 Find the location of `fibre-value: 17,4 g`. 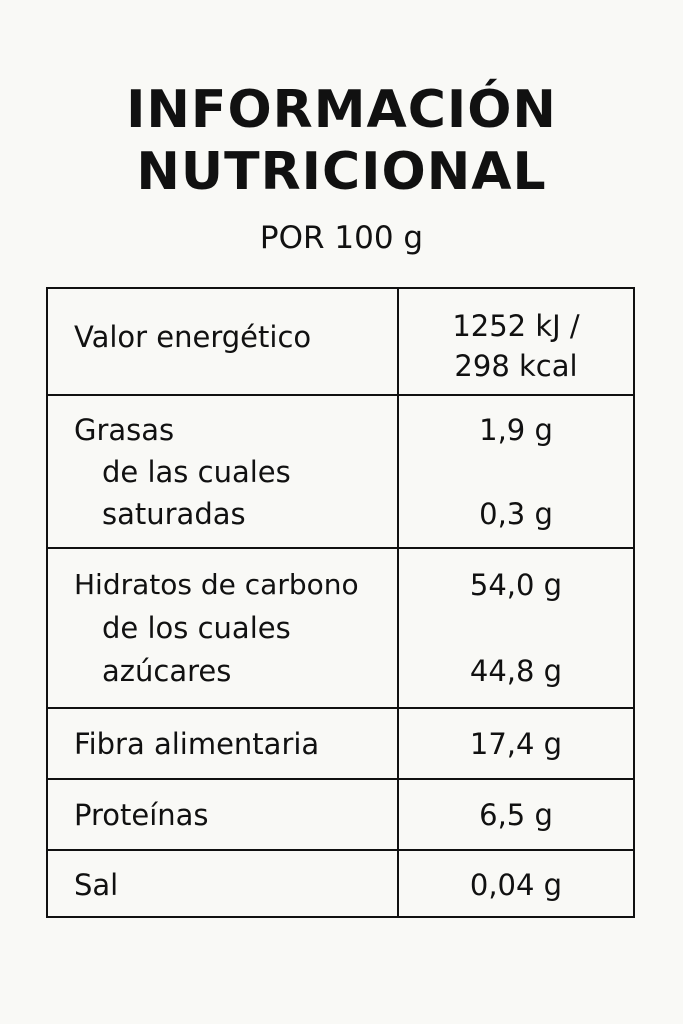

fibre-value: 17,4 g is located at coordinates (516, 744).